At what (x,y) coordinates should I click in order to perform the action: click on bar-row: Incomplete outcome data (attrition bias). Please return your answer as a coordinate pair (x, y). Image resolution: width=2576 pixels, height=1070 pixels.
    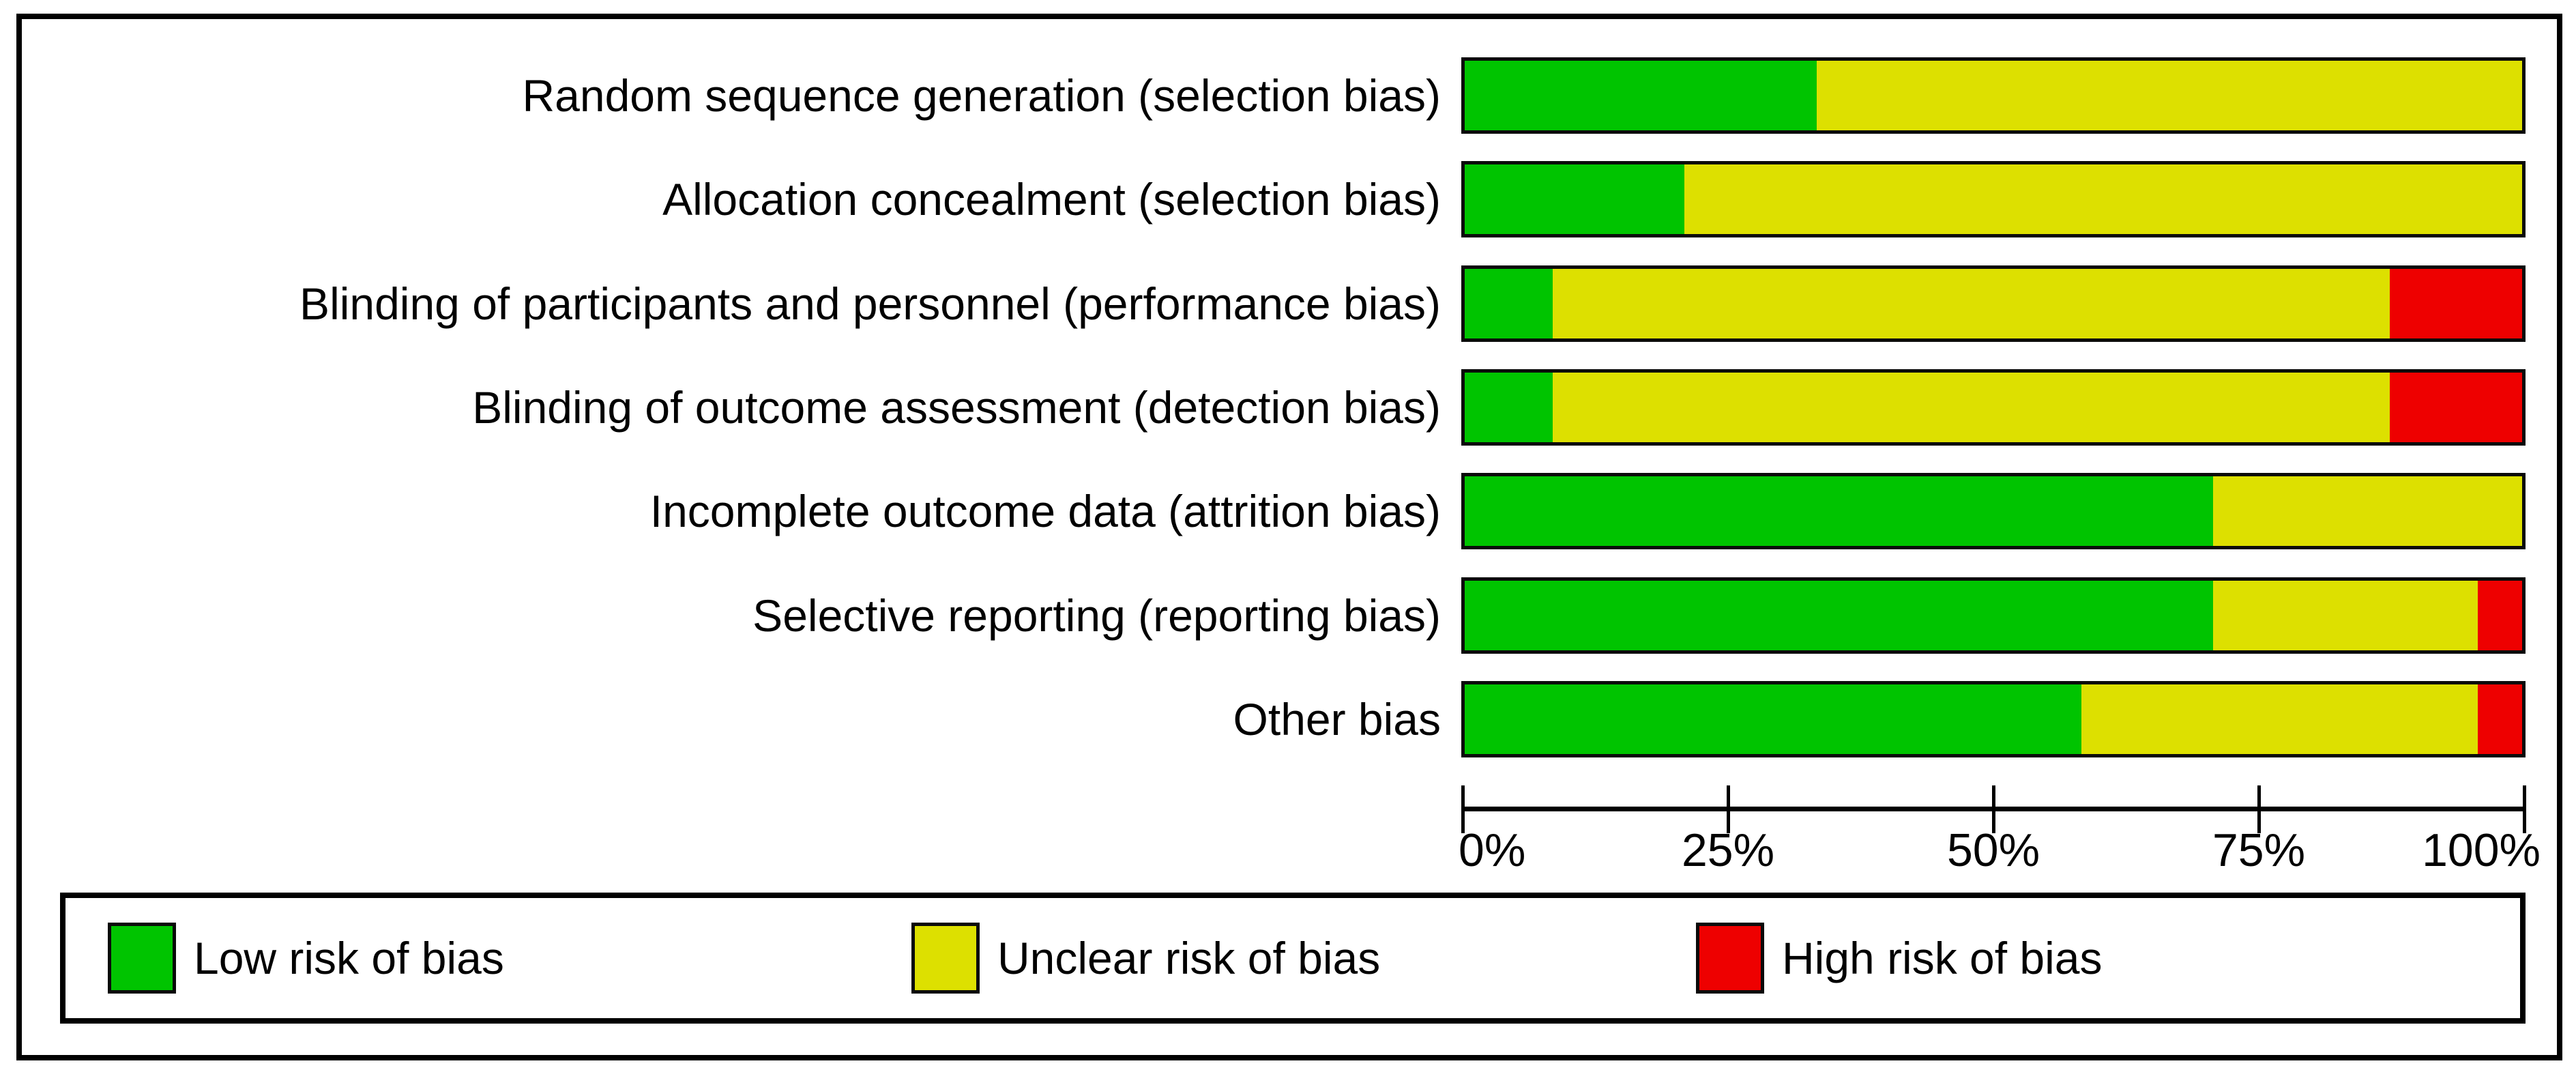
    Looking at the image, I should click on (1288, 511).